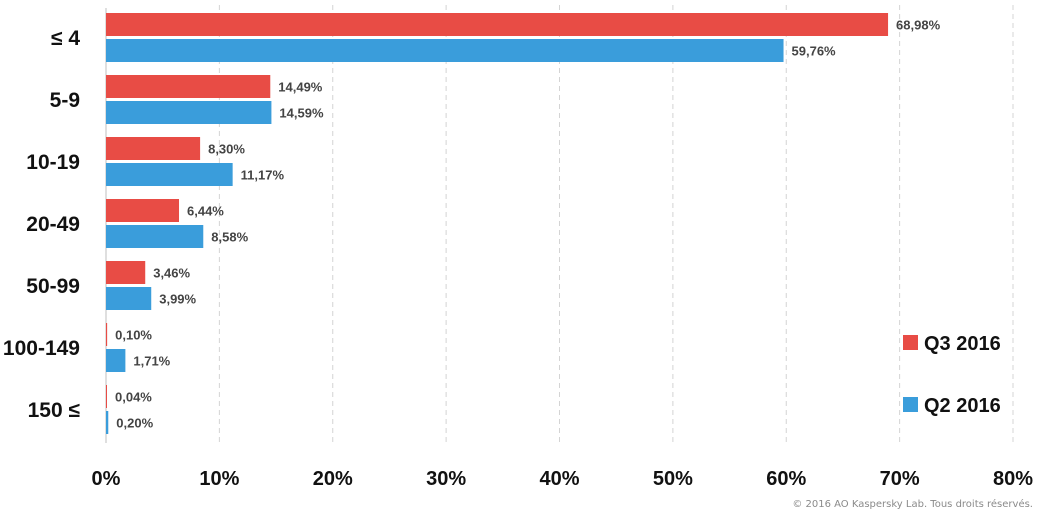  What do you see at coordinates (53, 286) in the screenshot?
I see `category-label: 50-99` at bounding box center [53, 286].